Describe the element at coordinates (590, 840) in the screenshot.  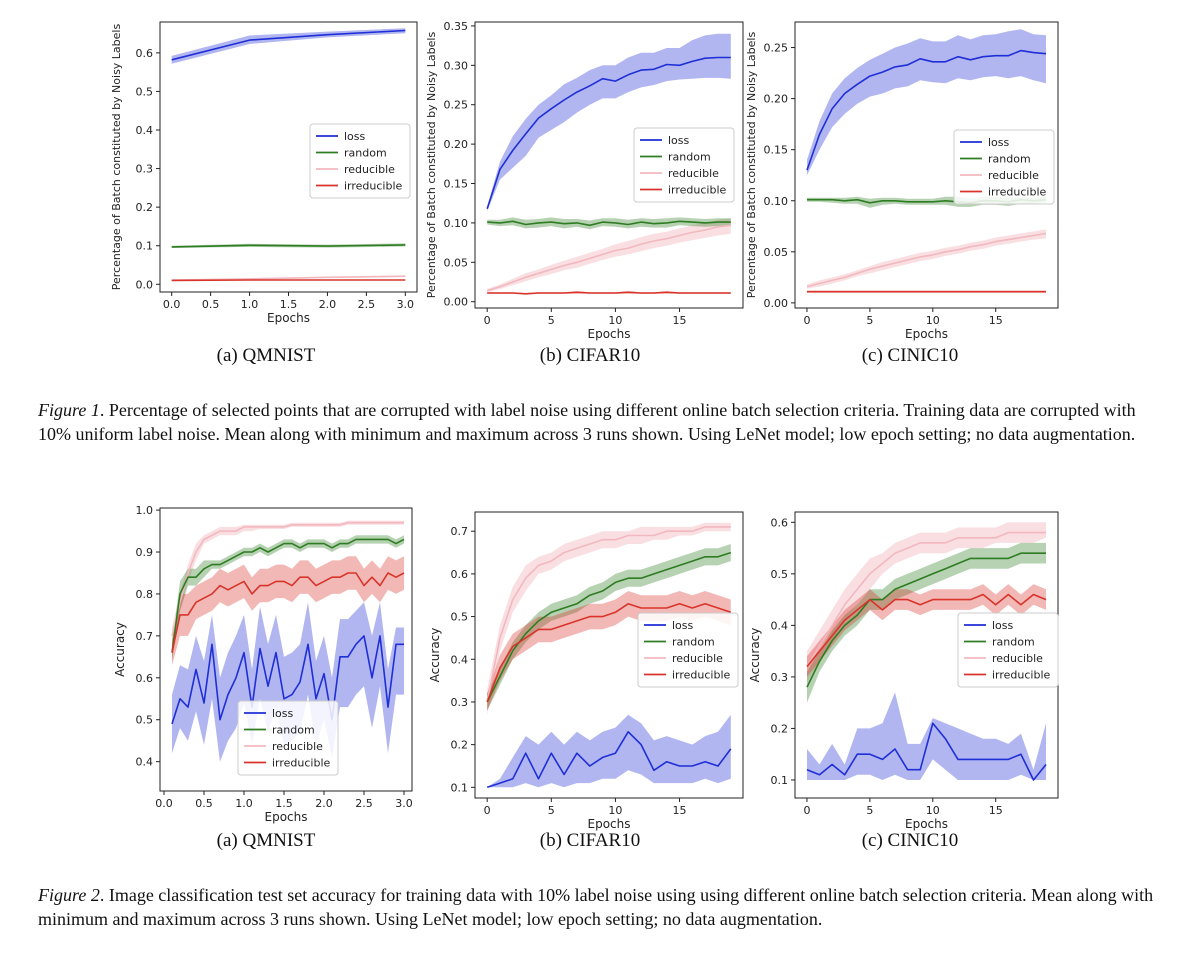
I see `fig2-subcaption-b: (b) CIFAR10` at that location.